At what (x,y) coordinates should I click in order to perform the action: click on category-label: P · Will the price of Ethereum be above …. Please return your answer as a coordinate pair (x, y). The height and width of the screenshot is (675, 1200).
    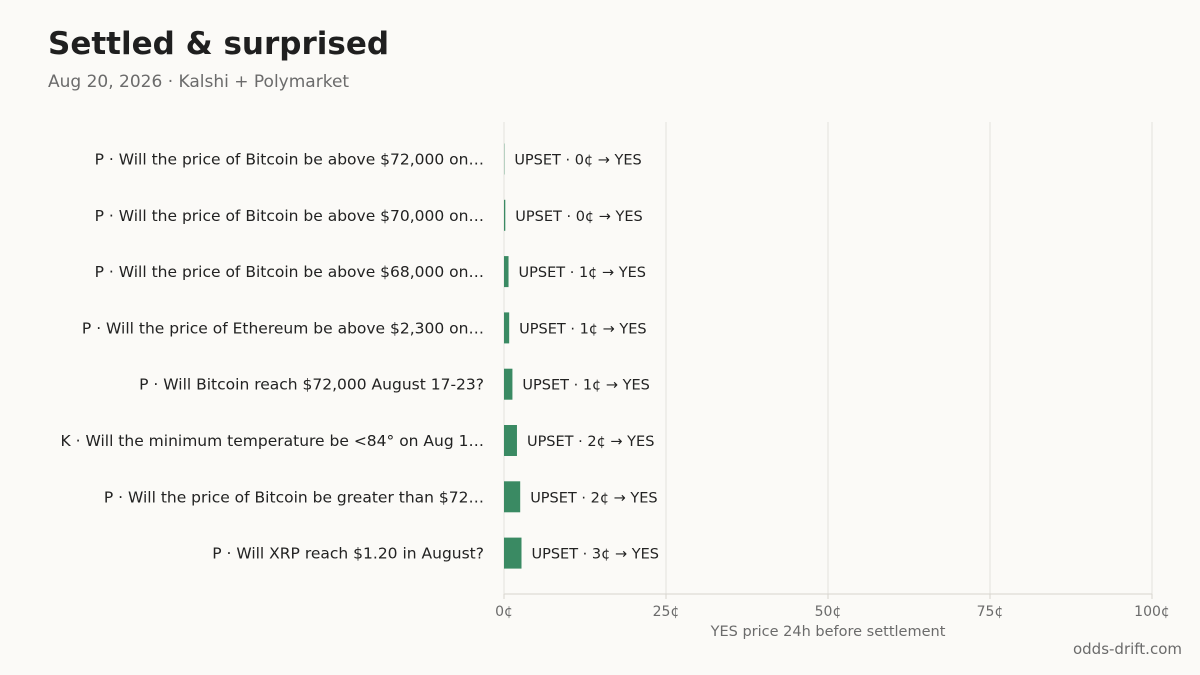
    Looking at the image, I should click on (283, 328).